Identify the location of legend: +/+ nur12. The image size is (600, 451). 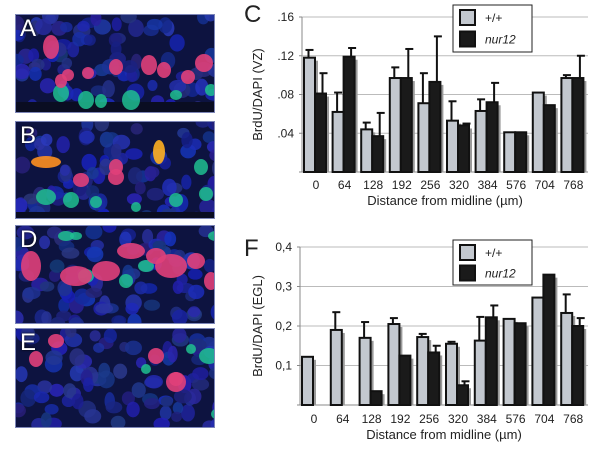
(492, 262).